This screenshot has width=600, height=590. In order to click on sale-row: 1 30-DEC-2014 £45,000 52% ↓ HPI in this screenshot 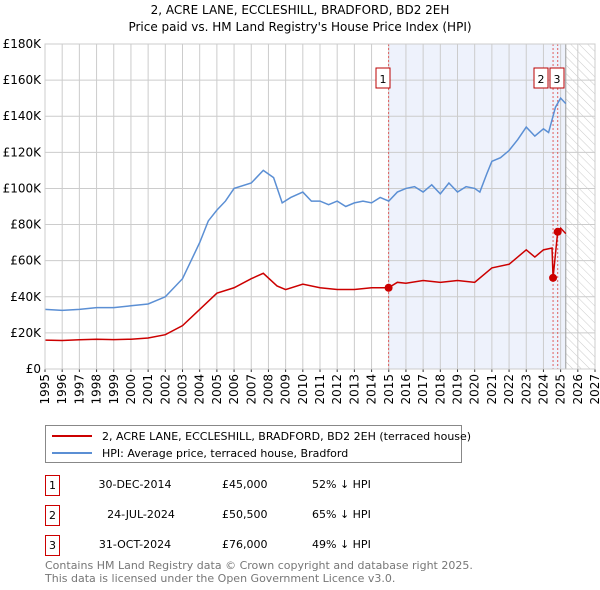, I will do `click(255, 485)`.